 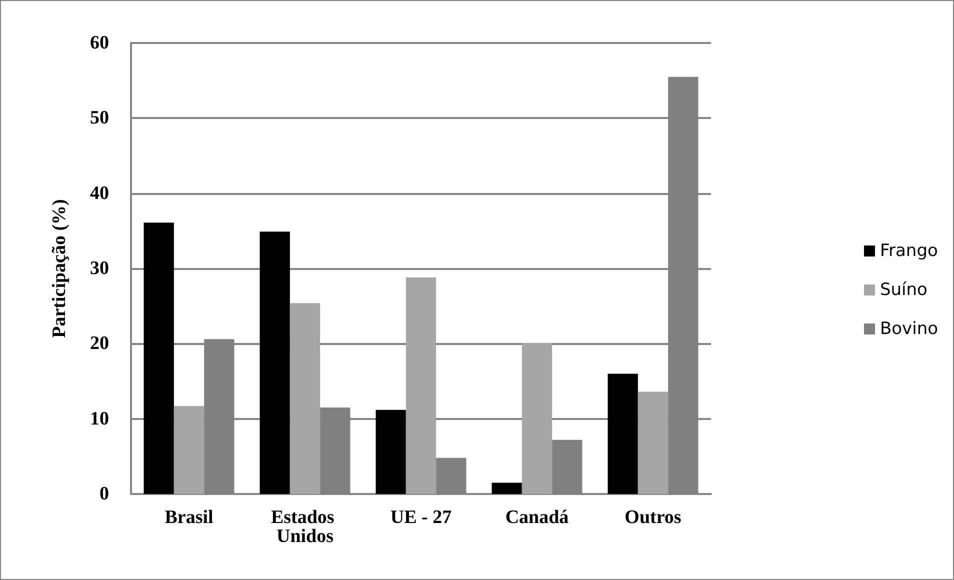 I want to click on y-tick-label: 10, so click(x=99, y=419).